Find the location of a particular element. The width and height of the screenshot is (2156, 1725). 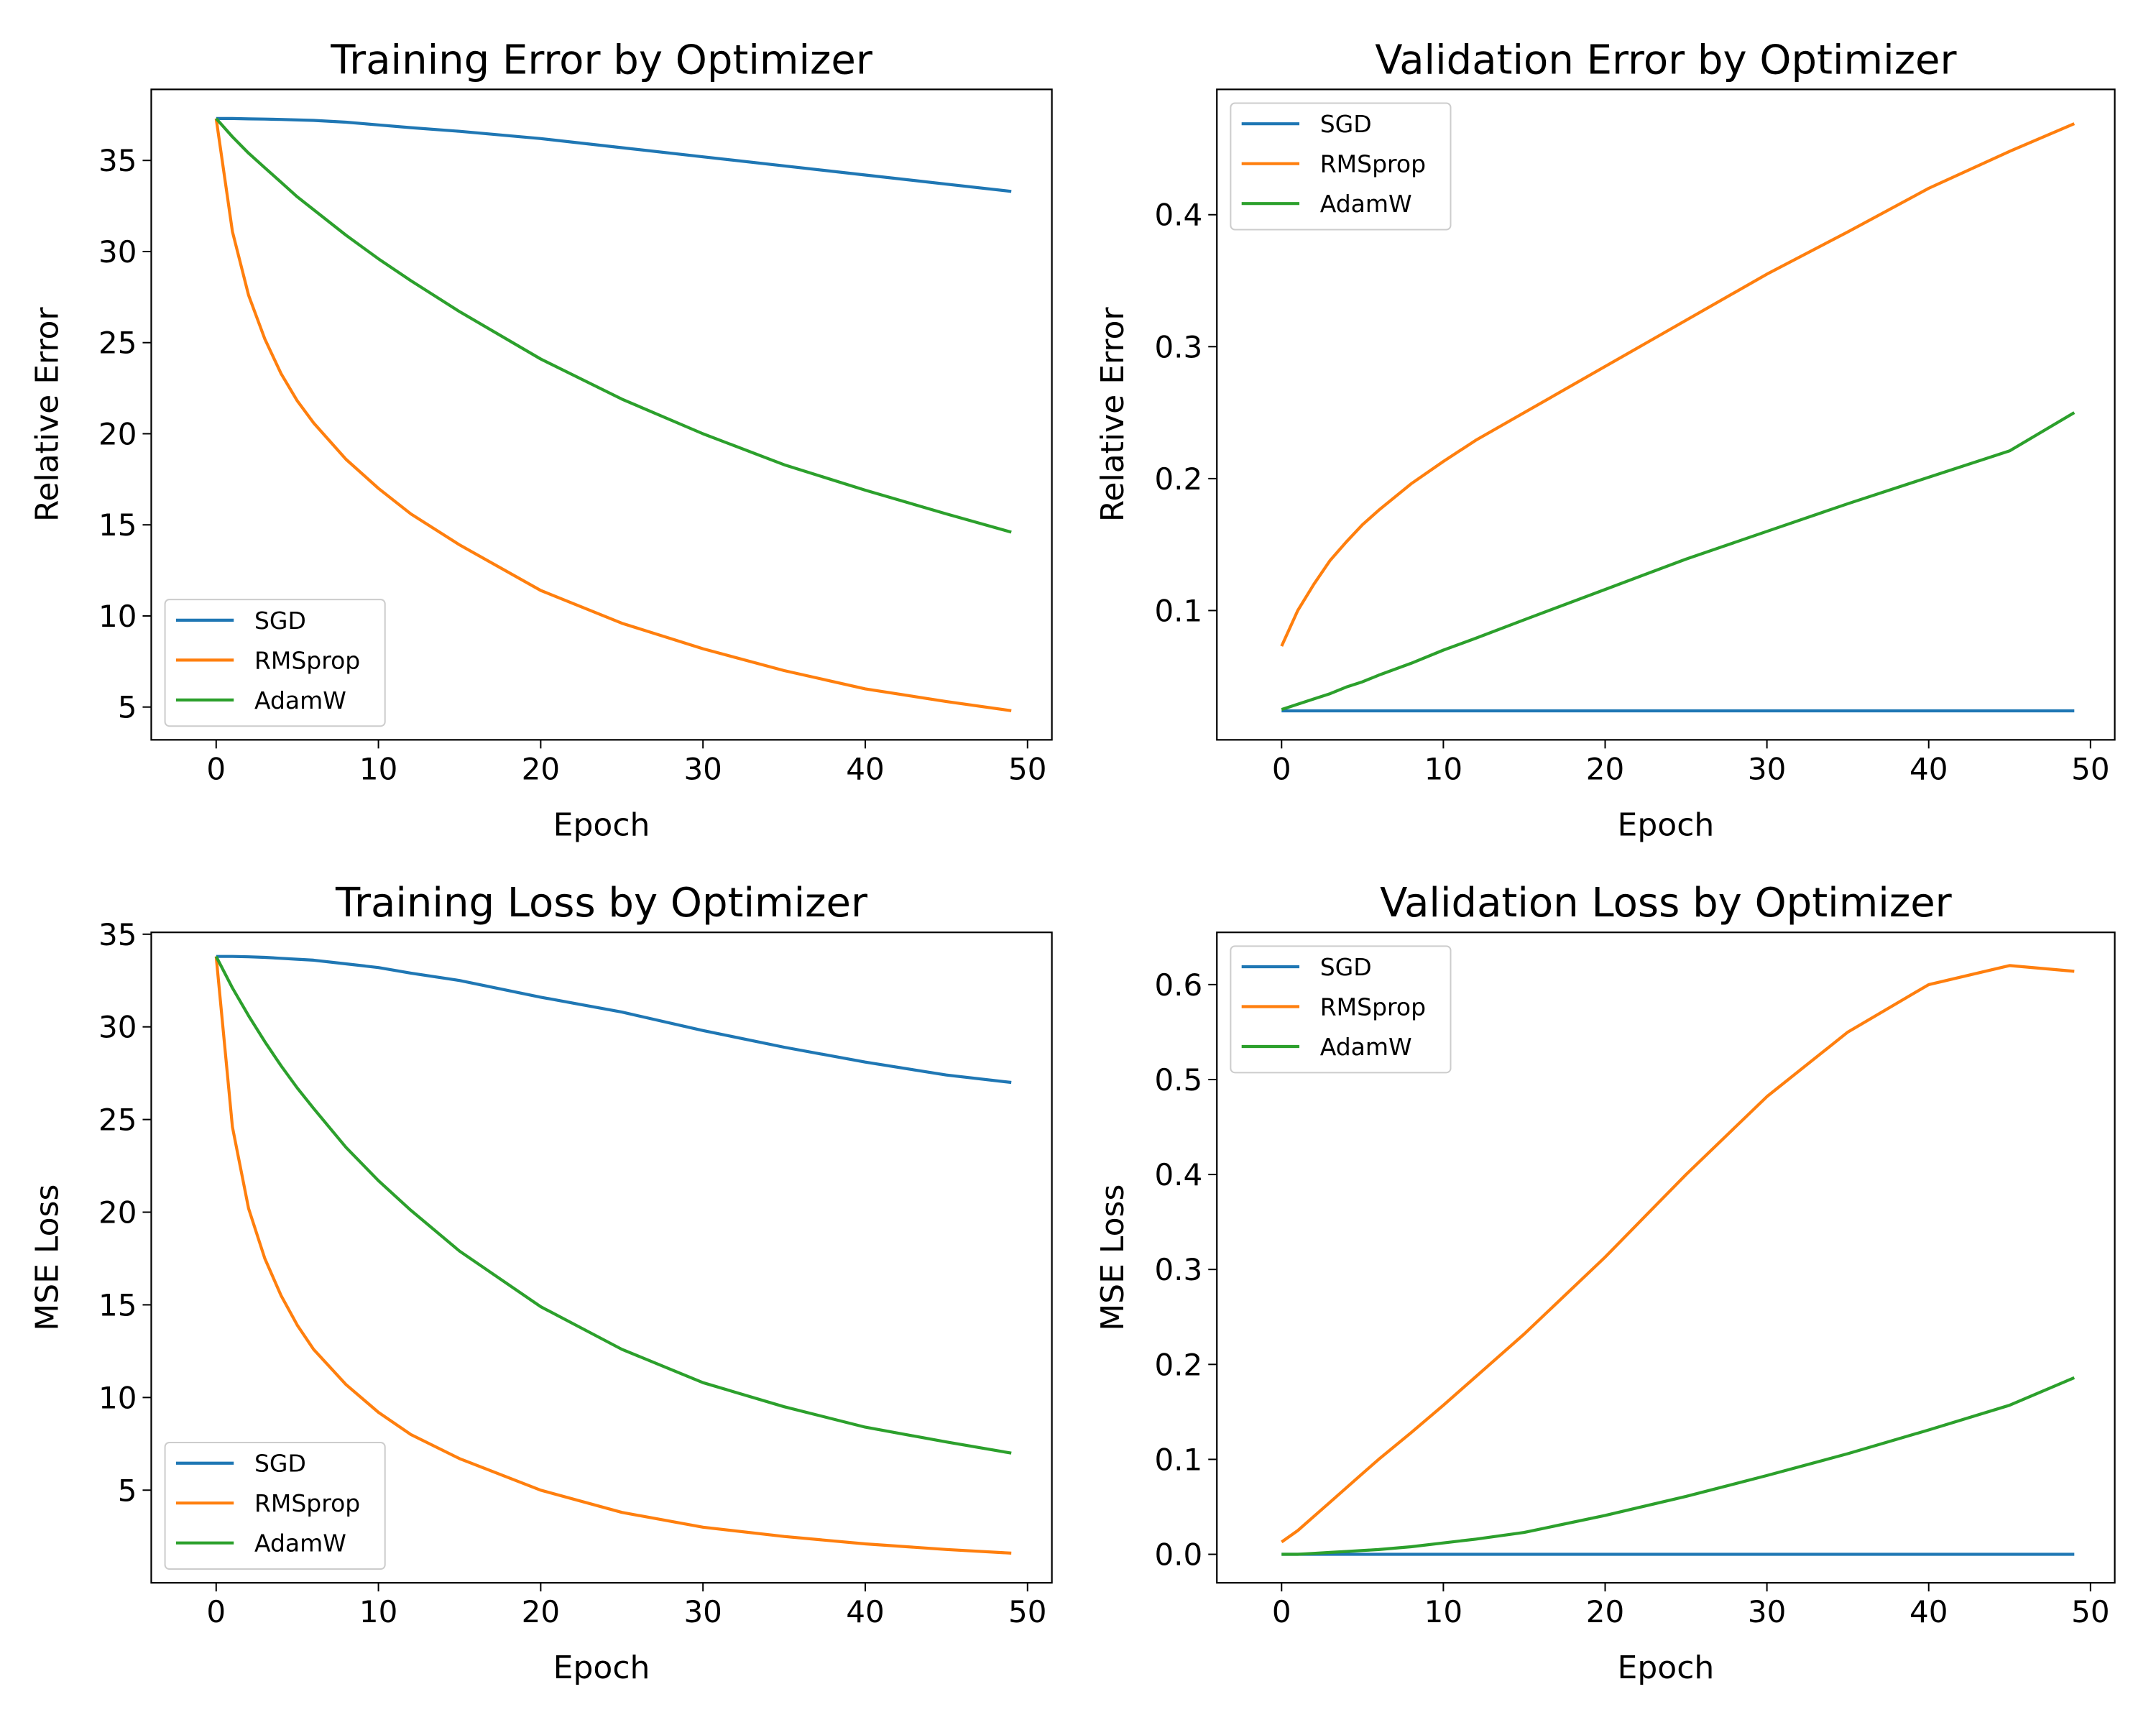

chart-title: Training Error by Optimizer is located at coordinates (601, 60).